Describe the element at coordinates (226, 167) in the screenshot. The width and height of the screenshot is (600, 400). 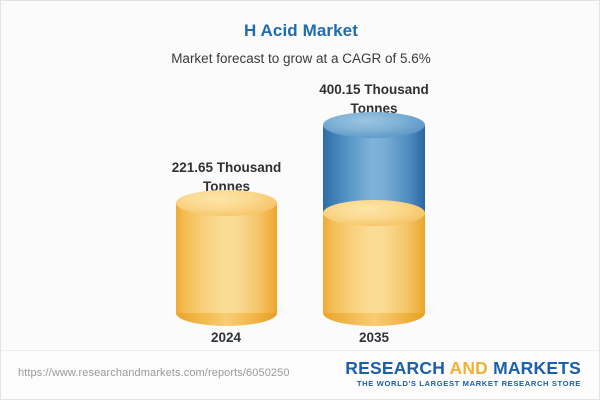
I see `bar-data-label-2024-line1: 221.65 Thousand` at that location.